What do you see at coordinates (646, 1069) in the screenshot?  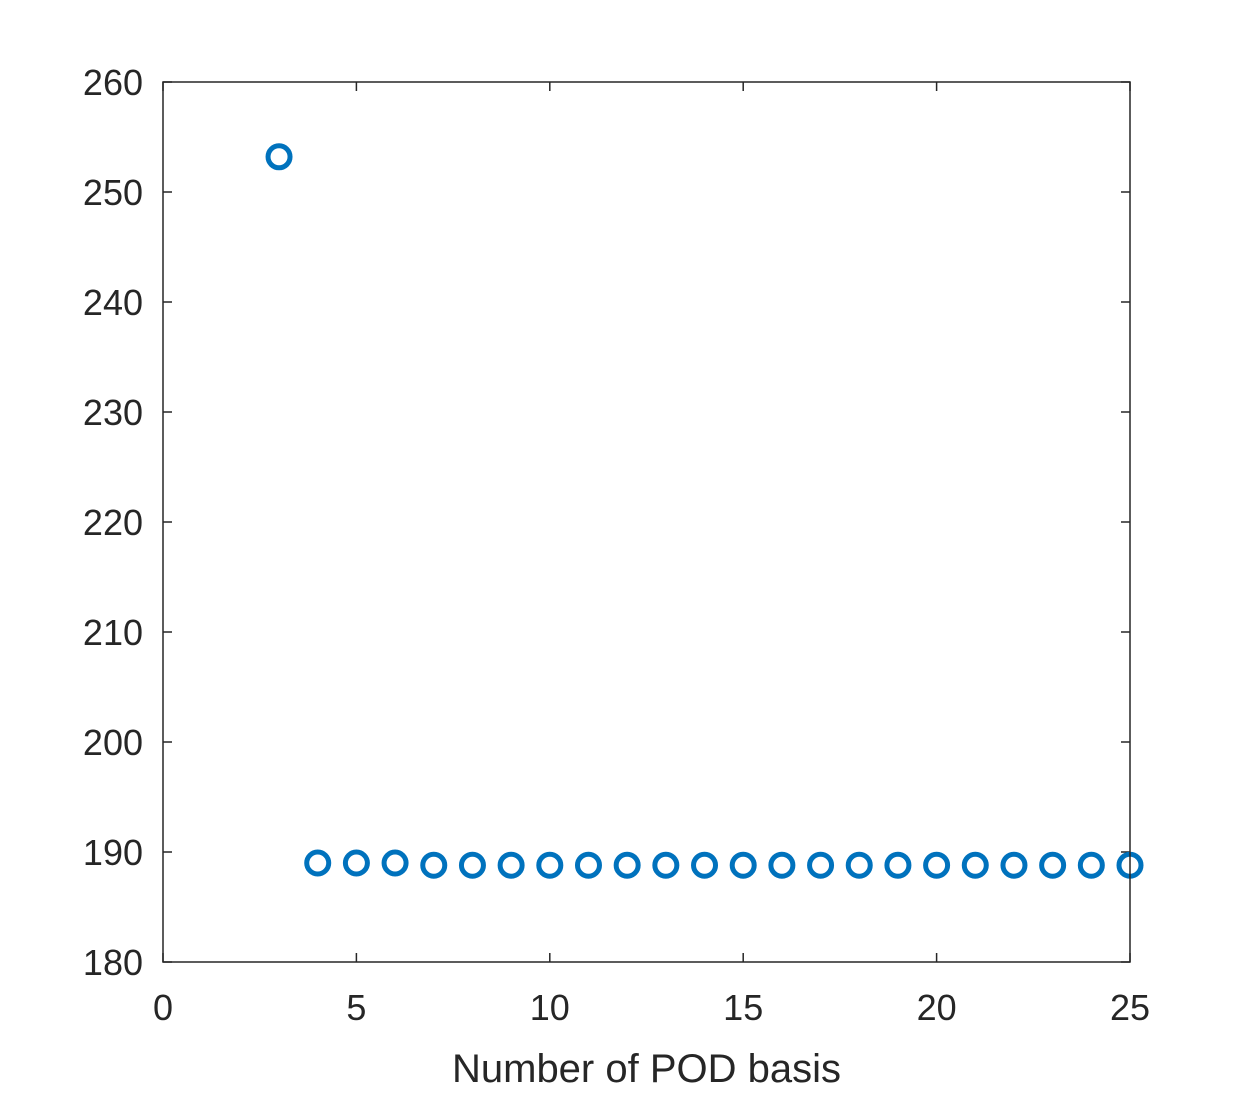 I see `x-axis-label: Number of POD basis` at bounding box center [646, 1069].